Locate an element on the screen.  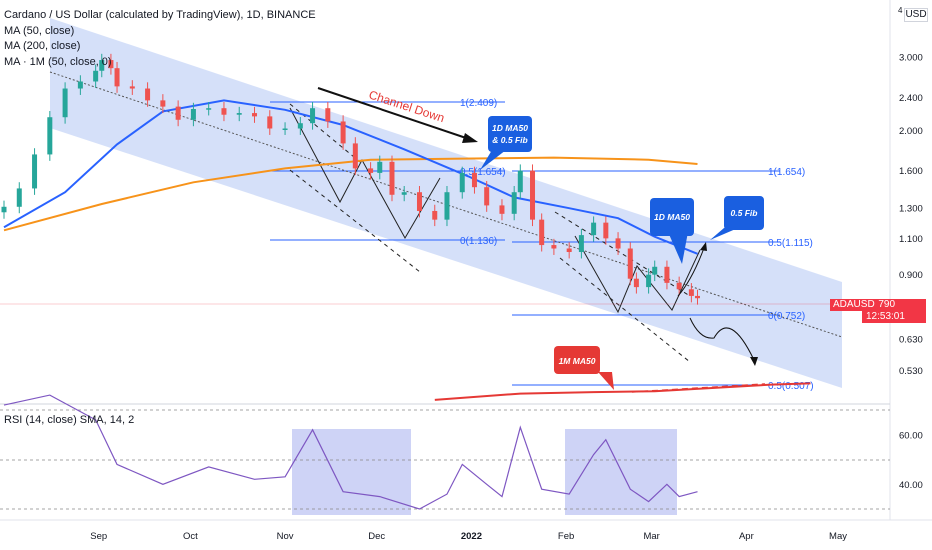
callout-1d-ma50: 1D MA50 is located at coordinates (672, 231).